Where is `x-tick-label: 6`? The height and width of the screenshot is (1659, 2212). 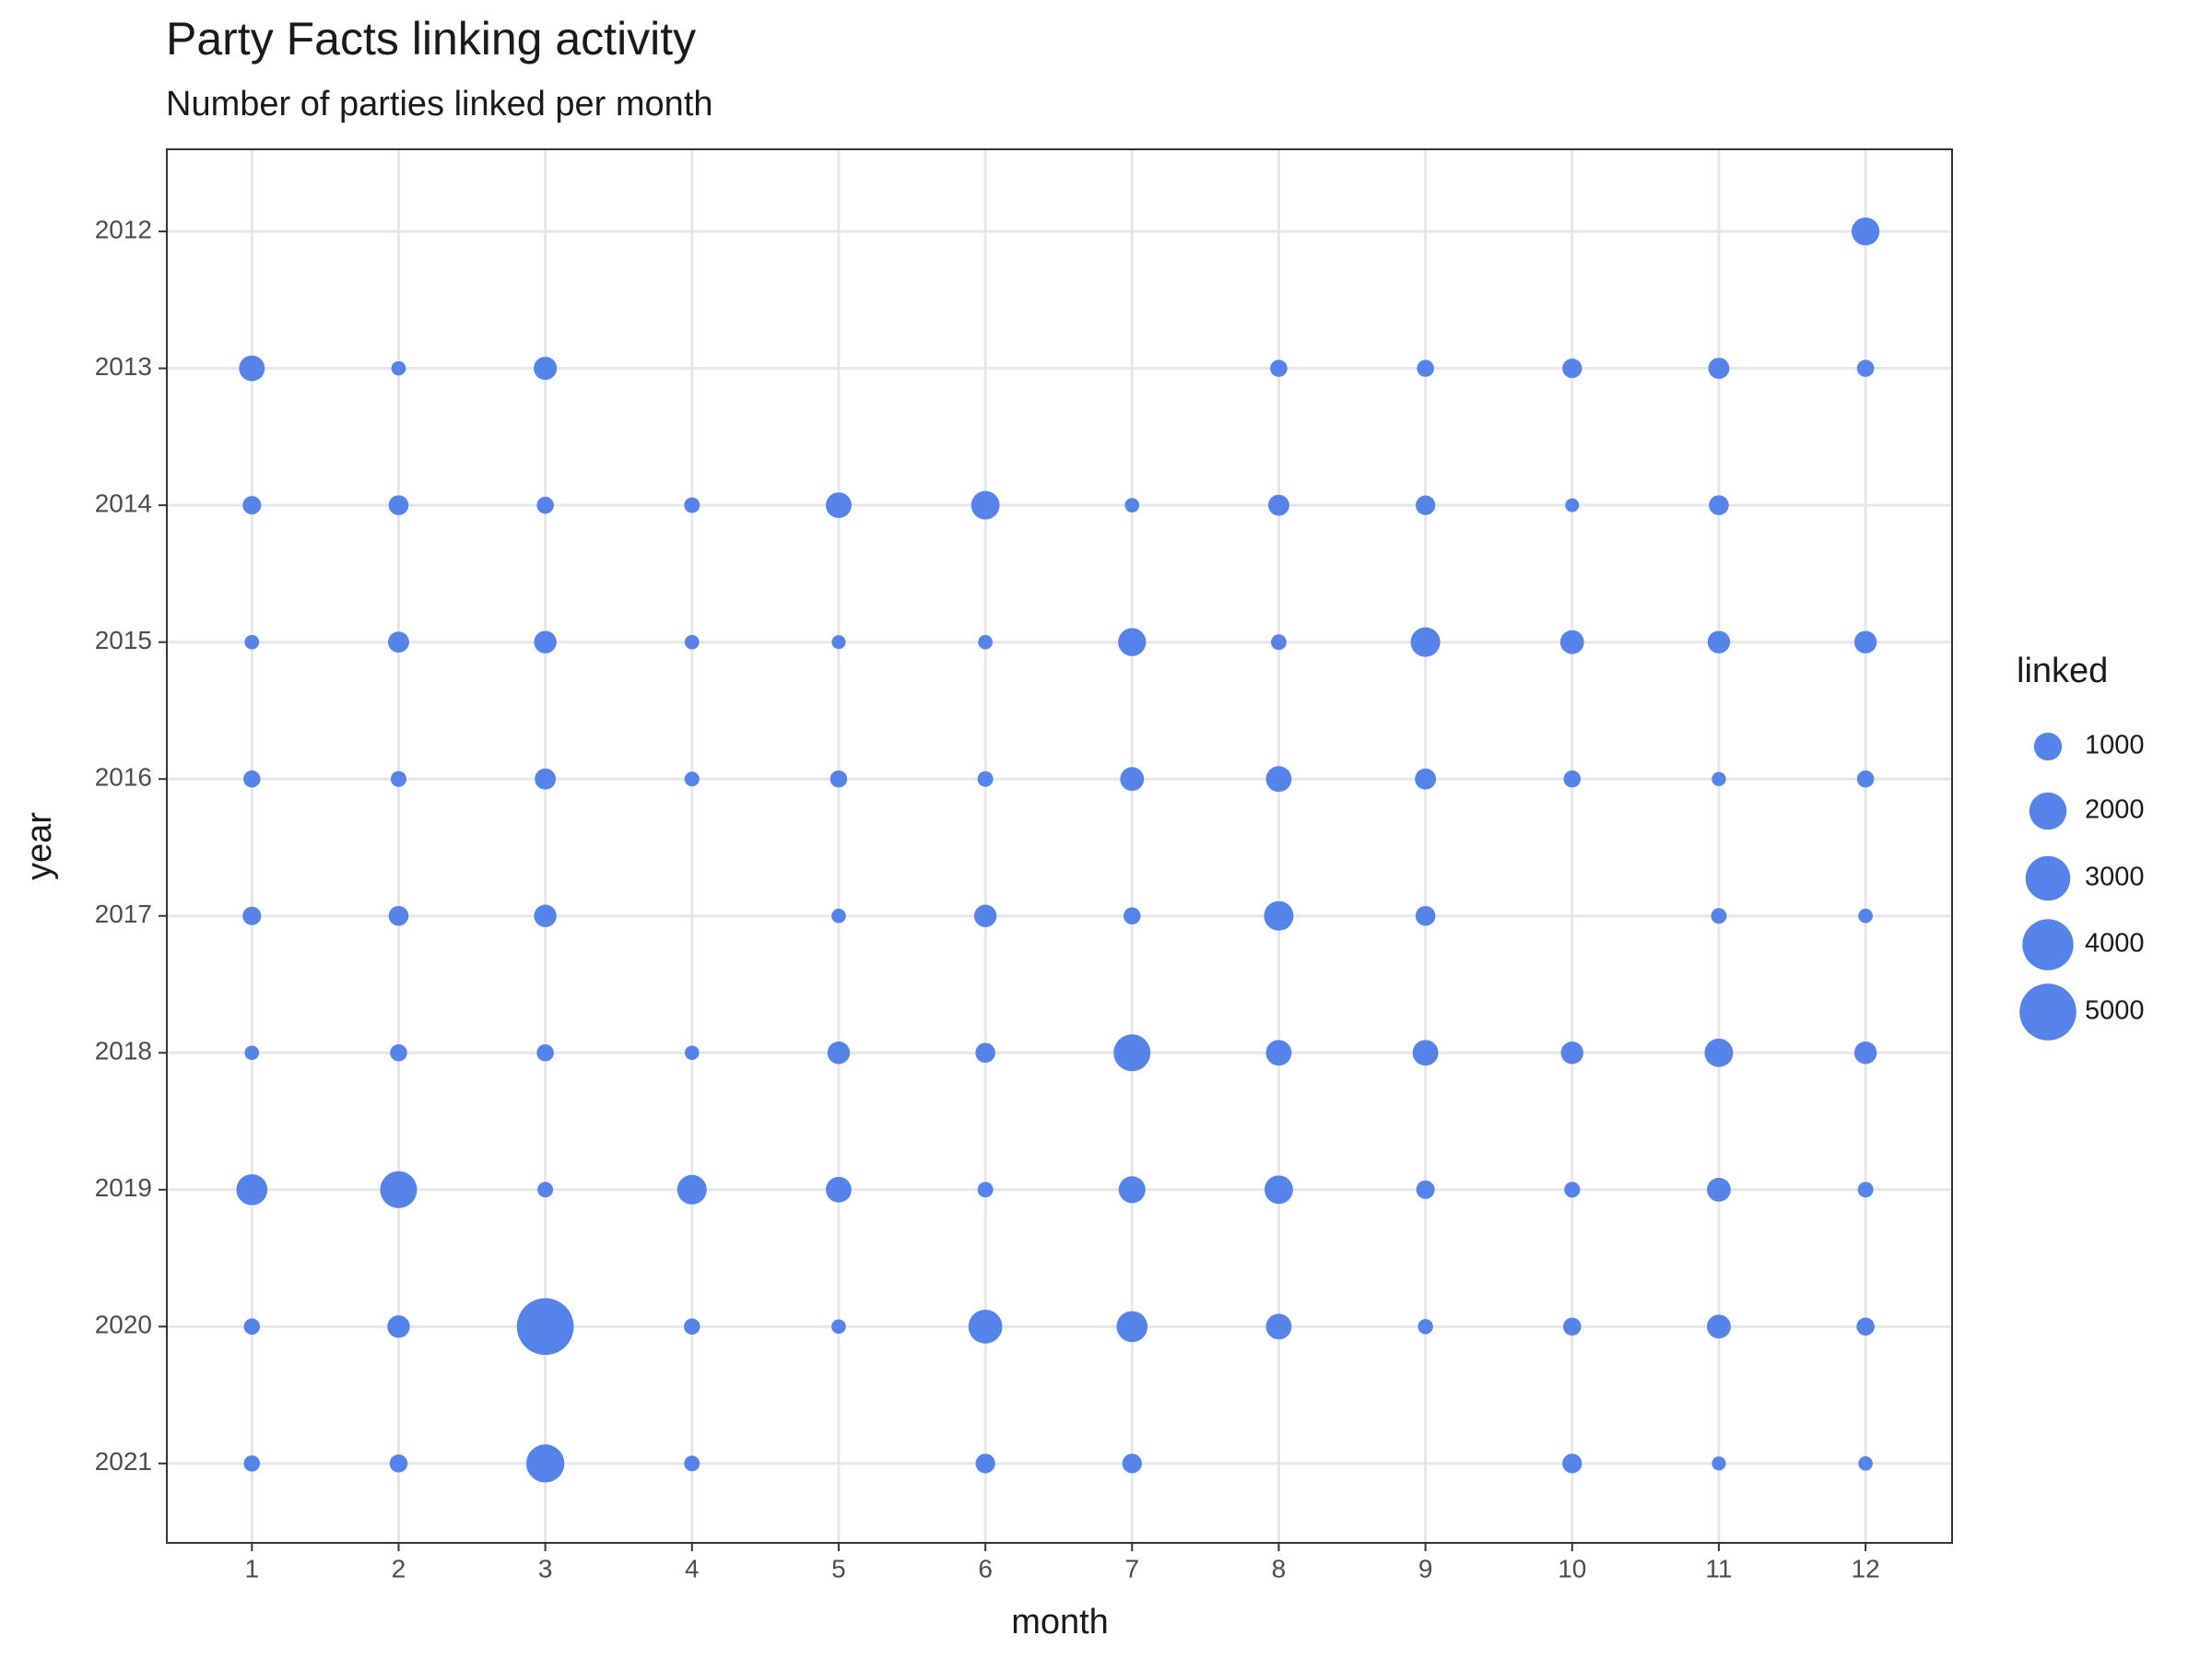
x-tick-label: 6 is located at coordinates (985, 1568).